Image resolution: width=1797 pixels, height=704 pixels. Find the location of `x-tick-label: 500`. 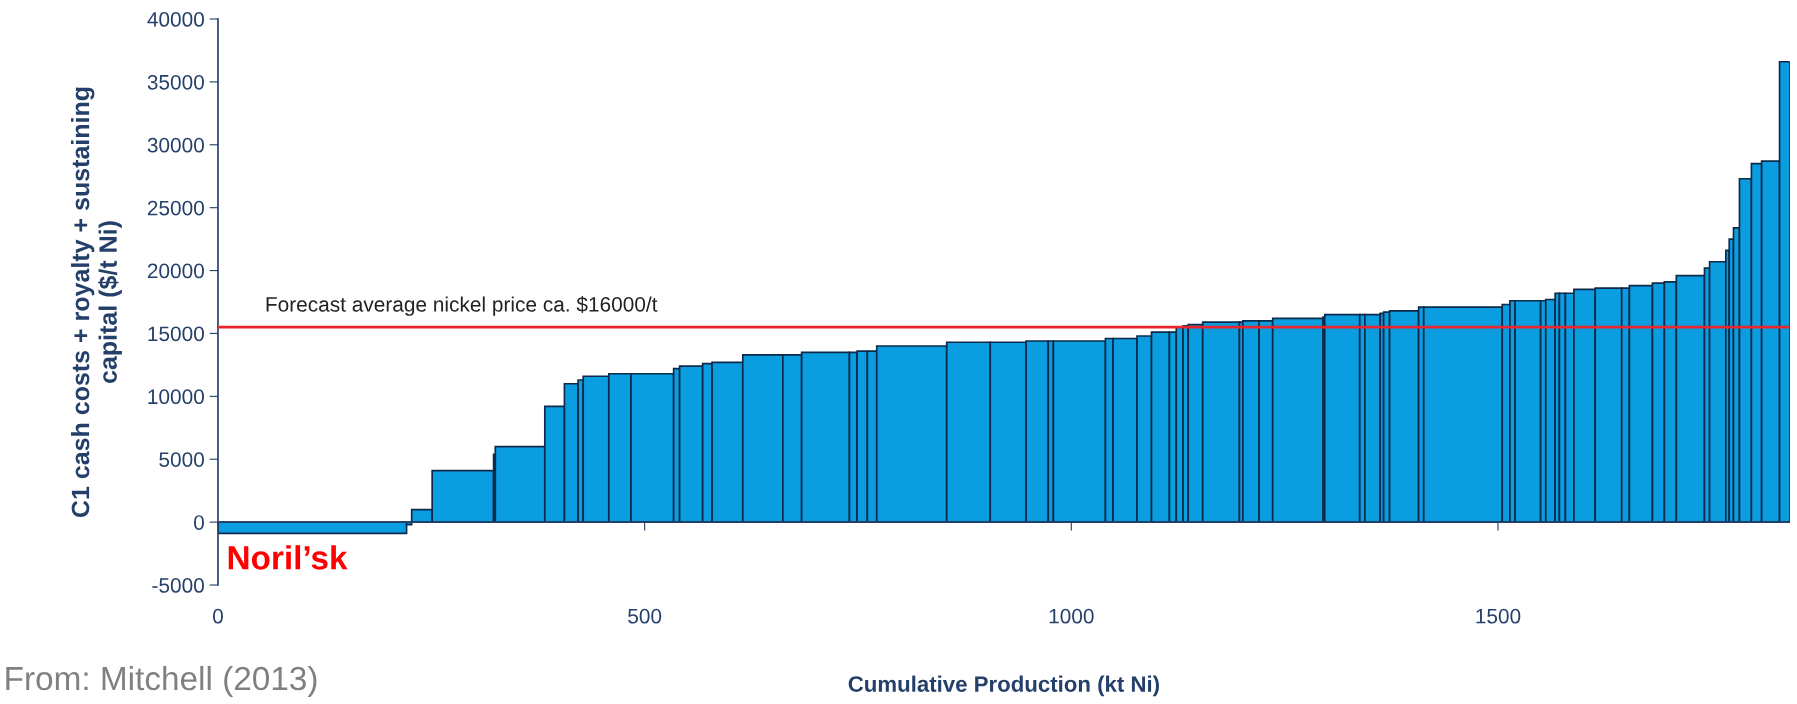

x-tick-label: 500 is located at coordinates (645, 616).